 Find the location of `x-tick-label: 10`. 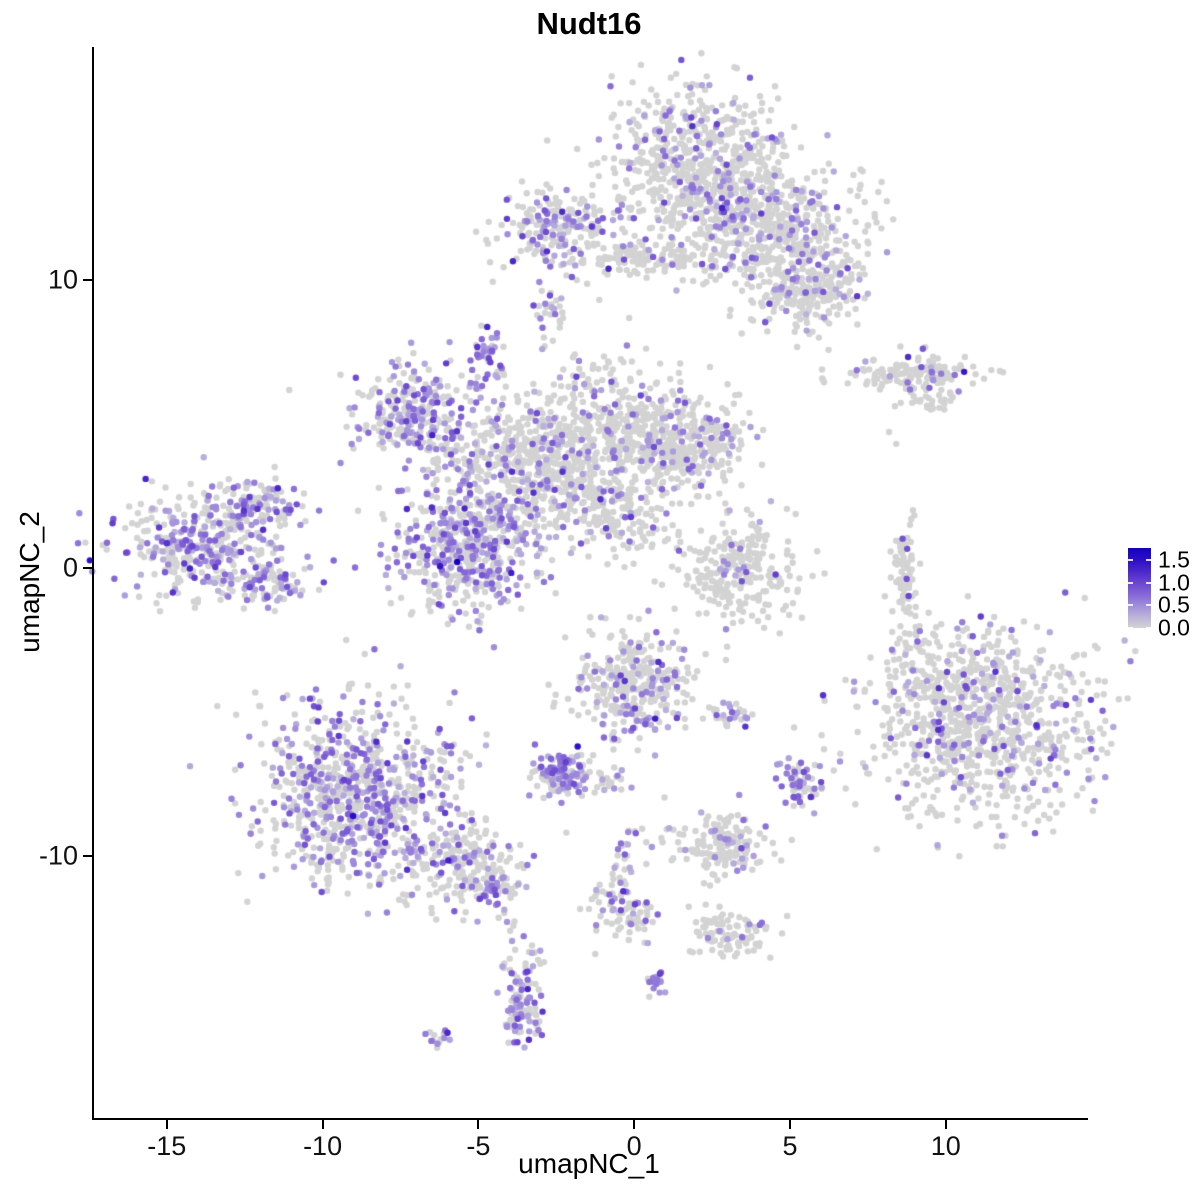

x-tick-label: 10 is located at coordinates (945, 1146).